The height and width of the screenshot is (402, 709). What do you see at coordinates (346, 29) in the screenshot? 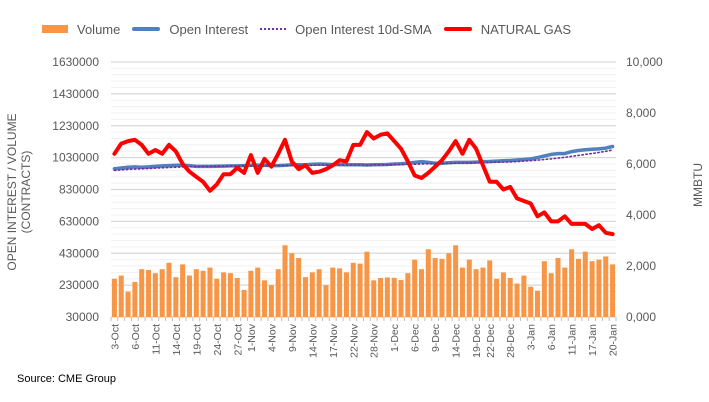
I see `legend-item-sma: Open Interest 10d-SMA` at bounding box center [346, 29].